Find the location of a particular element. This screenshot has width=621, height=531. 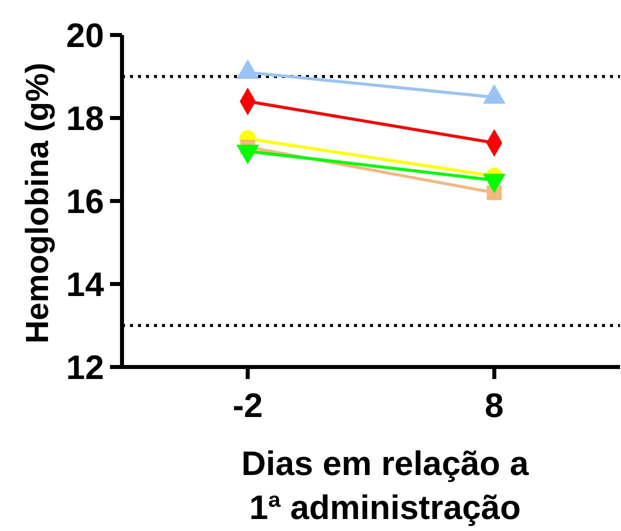

y-tick-label: 16 is located at coordinates (85, 201).